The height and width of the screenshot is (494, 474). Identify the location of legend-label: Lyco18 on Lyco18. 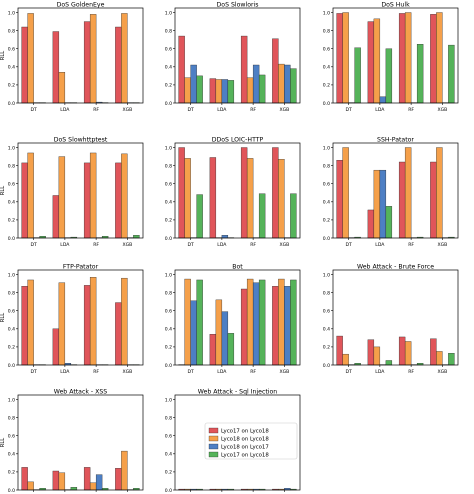
(245, 440).